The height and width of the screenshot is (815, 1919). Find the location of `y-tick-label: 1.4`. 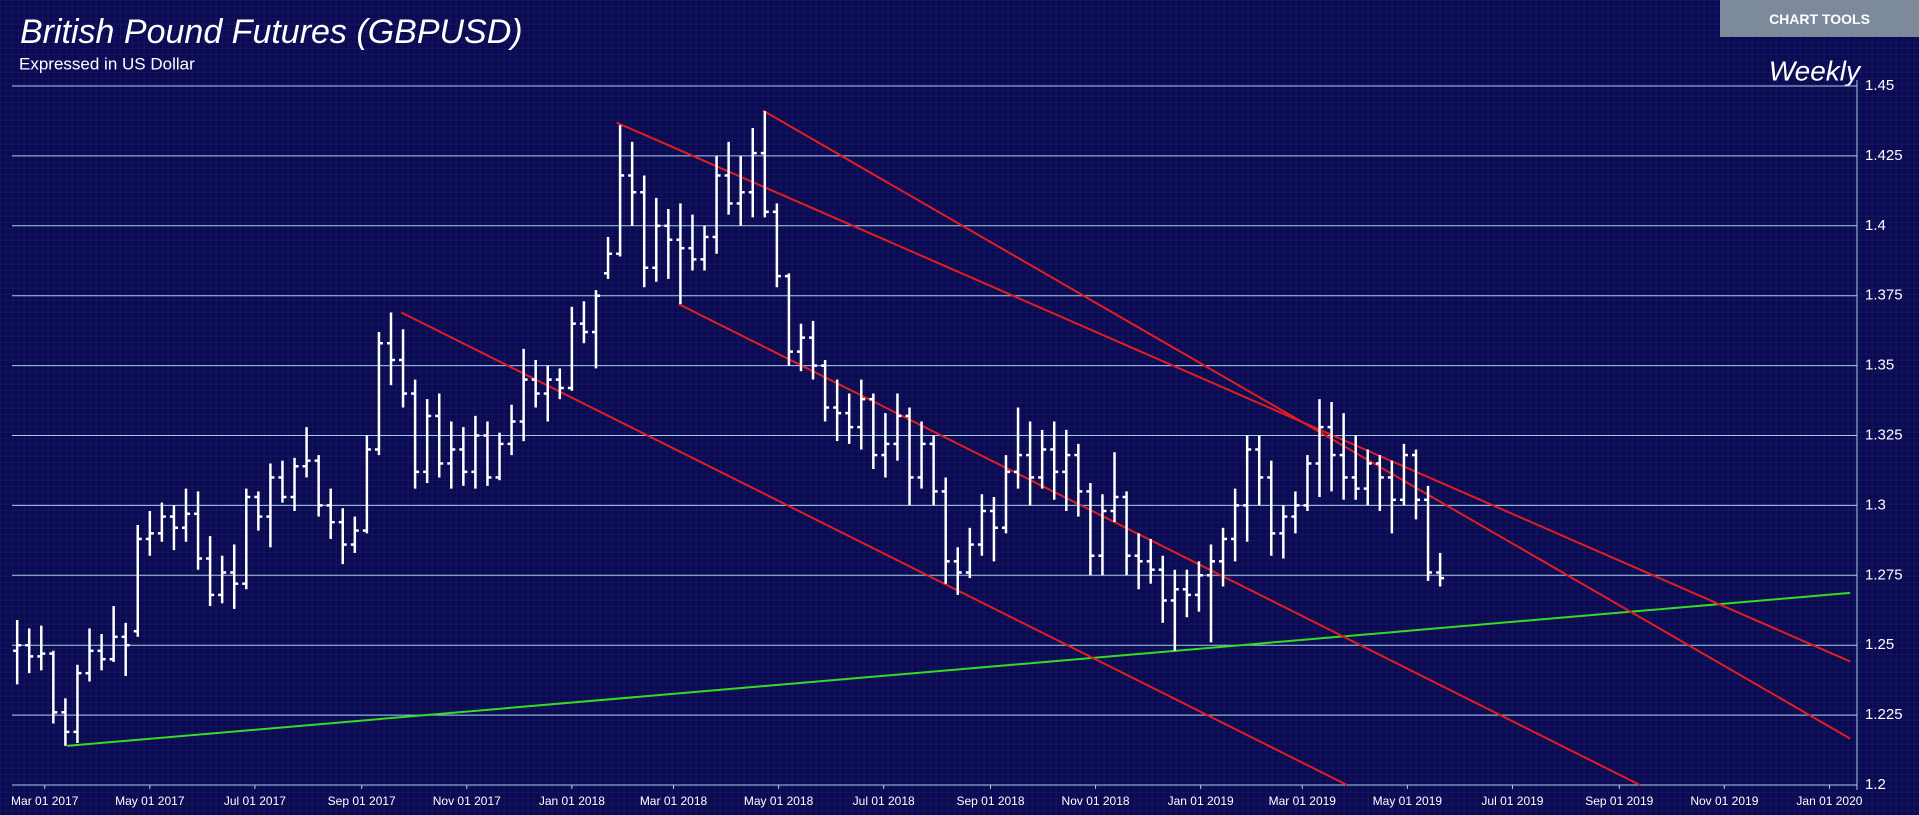

y-tick-label: 1.4 is located at coordinates (1875, 225).